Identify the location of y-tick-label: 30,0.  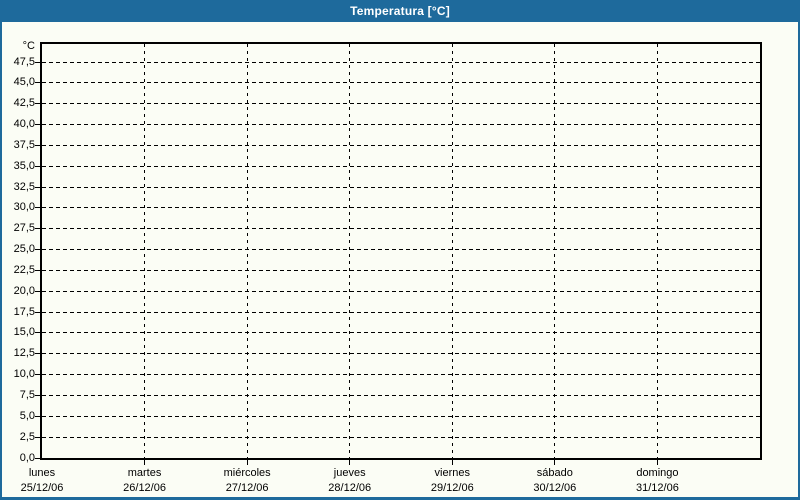
(24, 207).